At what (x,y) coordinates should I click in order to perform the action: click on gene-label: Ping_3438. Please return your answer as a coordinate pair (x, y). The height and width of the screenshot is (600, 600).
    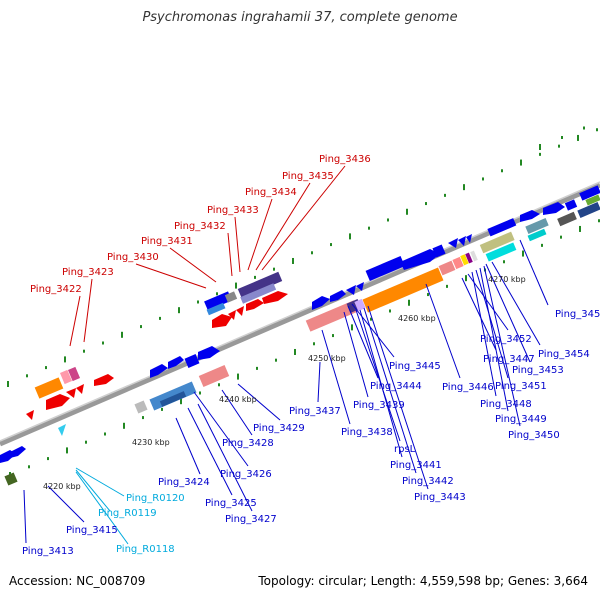
    Looking at the image, I should click on (367, 432).